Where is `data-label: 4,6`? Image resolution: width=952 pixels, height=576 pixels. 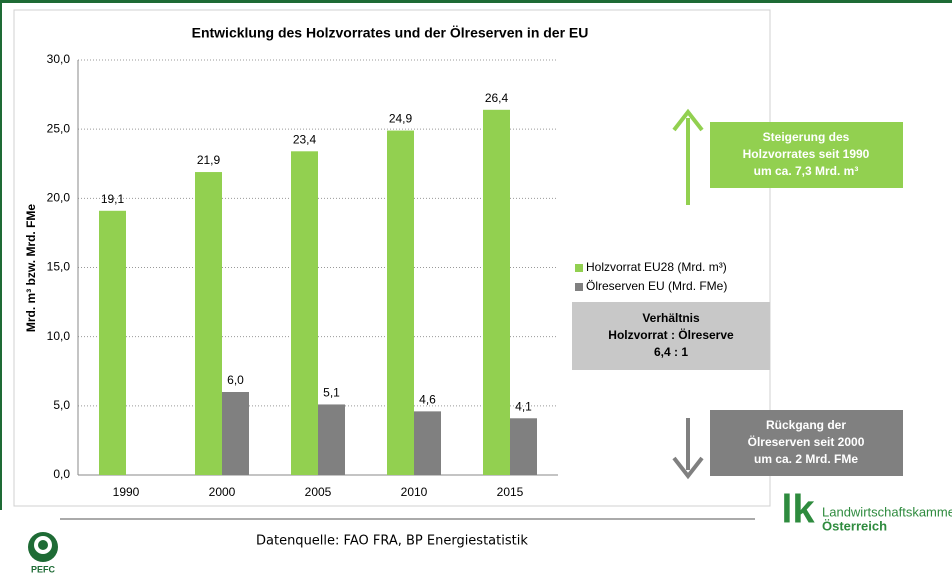 data-label: 4,6 is located at coordinates (427, 400).